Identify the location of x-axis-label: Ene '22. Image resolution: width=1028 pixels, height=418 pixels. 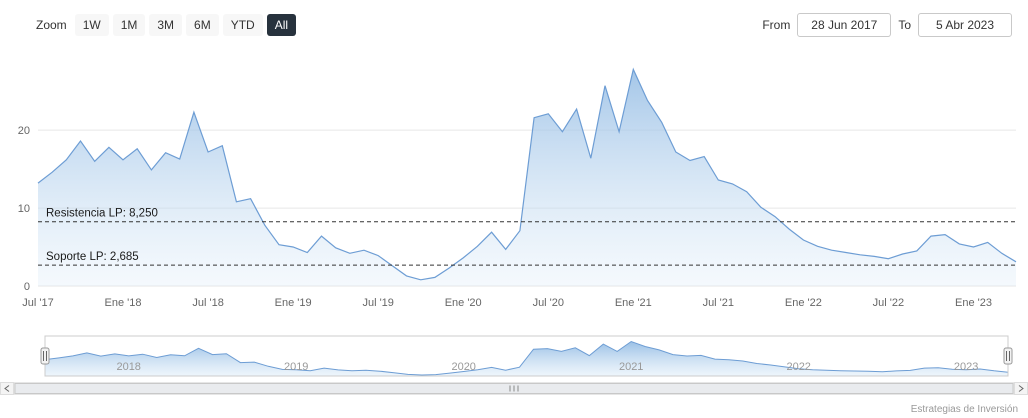
(803, 303).